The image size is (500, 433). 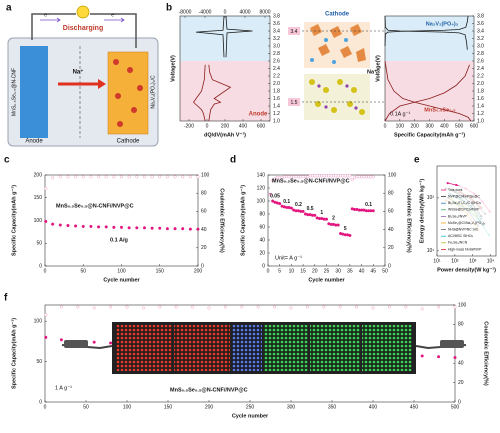 I want to click on anode-region, so click(x=429, y=91).